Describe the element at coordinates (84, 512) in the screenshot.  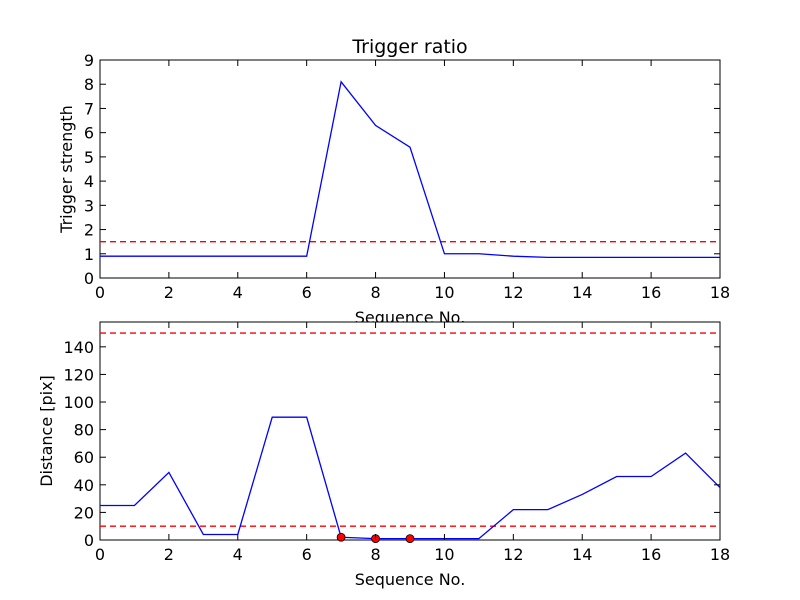
I see `y-tick-label: 20` at that location.